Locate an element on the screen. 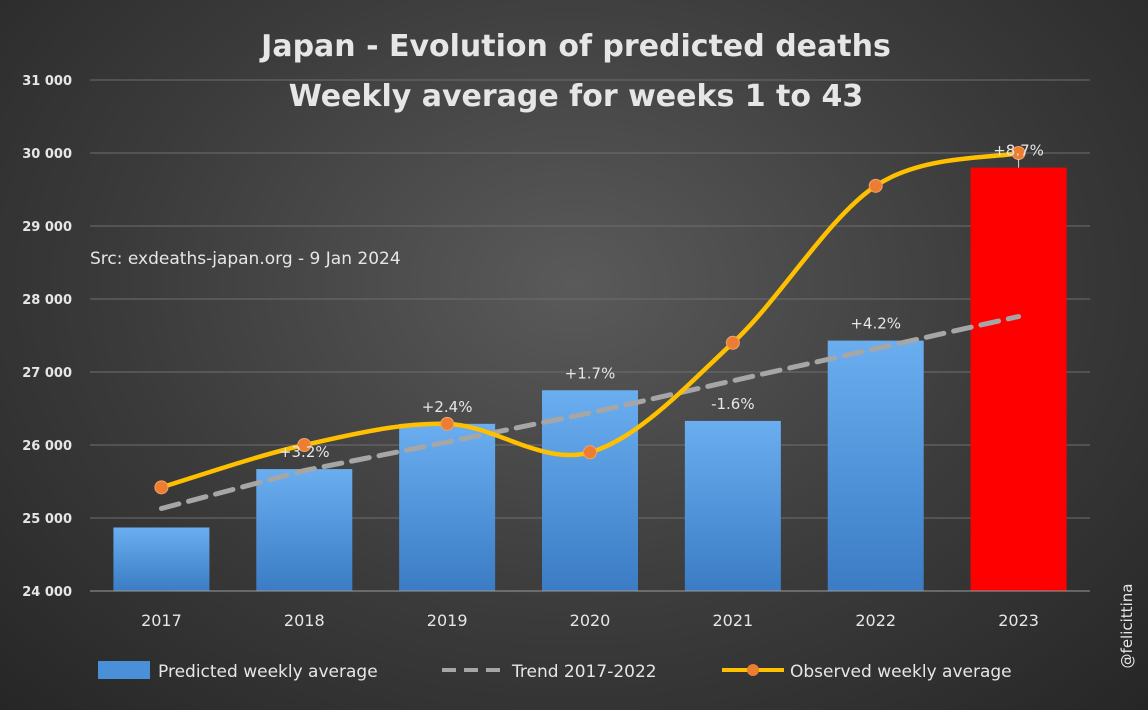 This screenshot has width=1148, height=710. x-tick-label: 2023 is located at coordinates (1018, 620).